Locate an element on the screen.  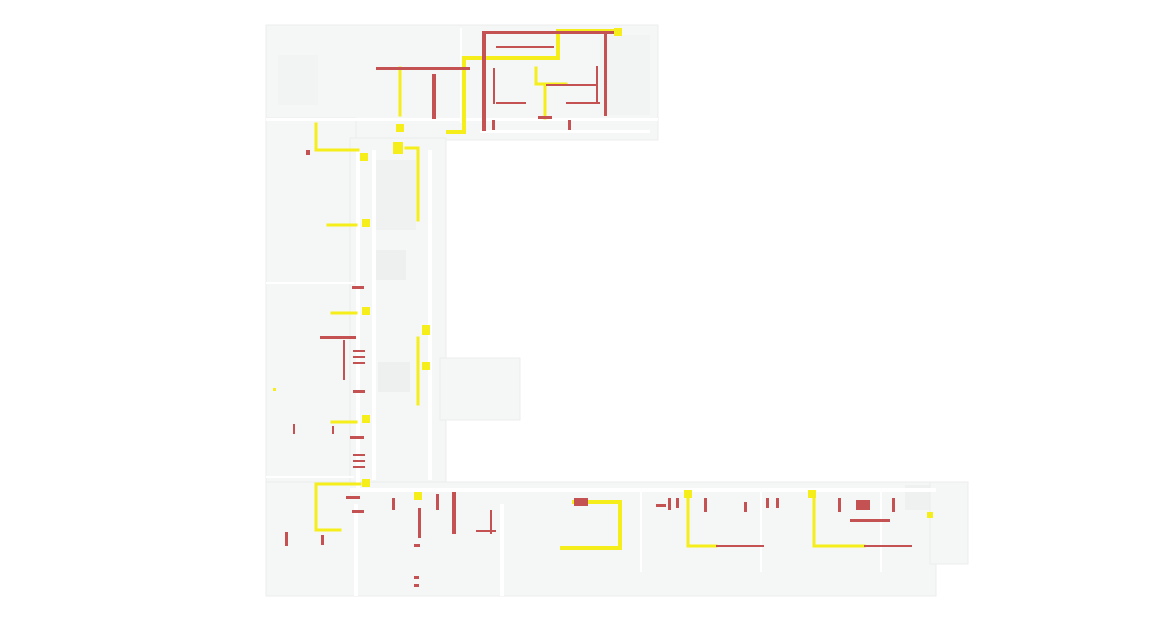
right-end is located at coordinates (949, 523).